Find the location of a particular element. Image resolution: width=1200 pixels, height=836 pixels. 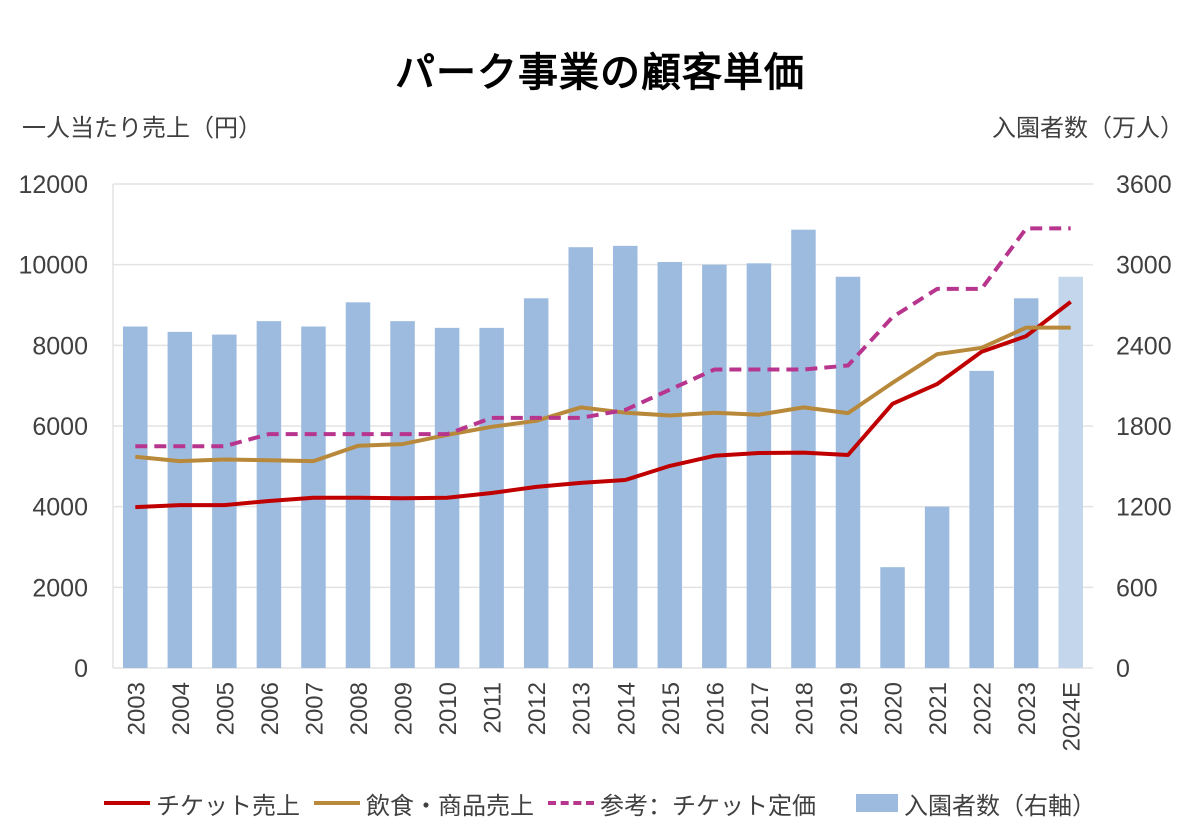

bar-2005 is located at coordinates (224, 501).